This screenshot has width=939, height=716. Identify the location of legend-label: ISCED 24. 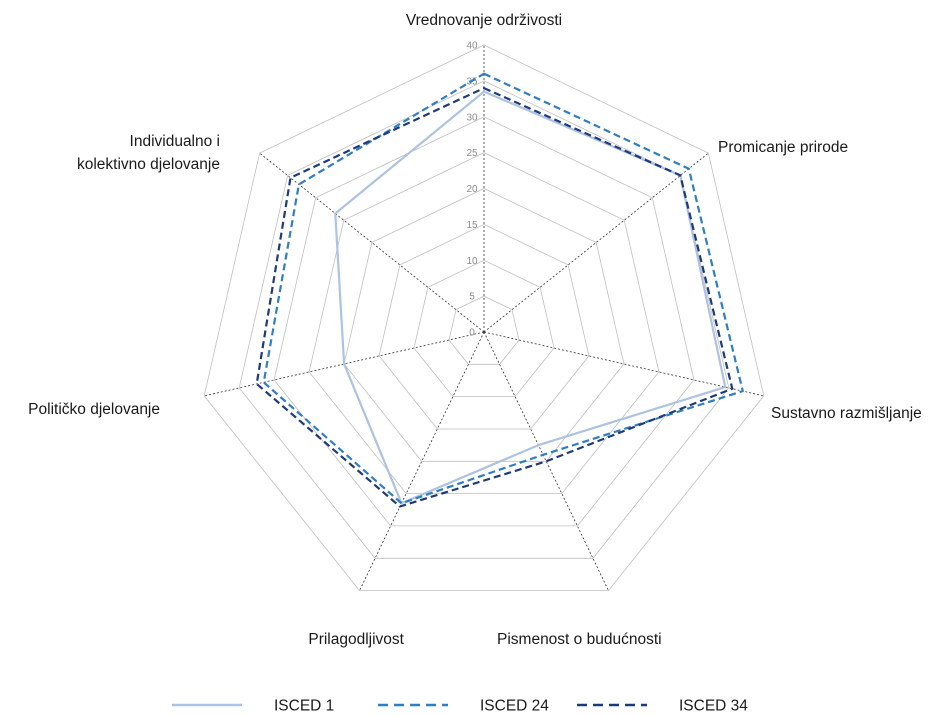
(514, 706).